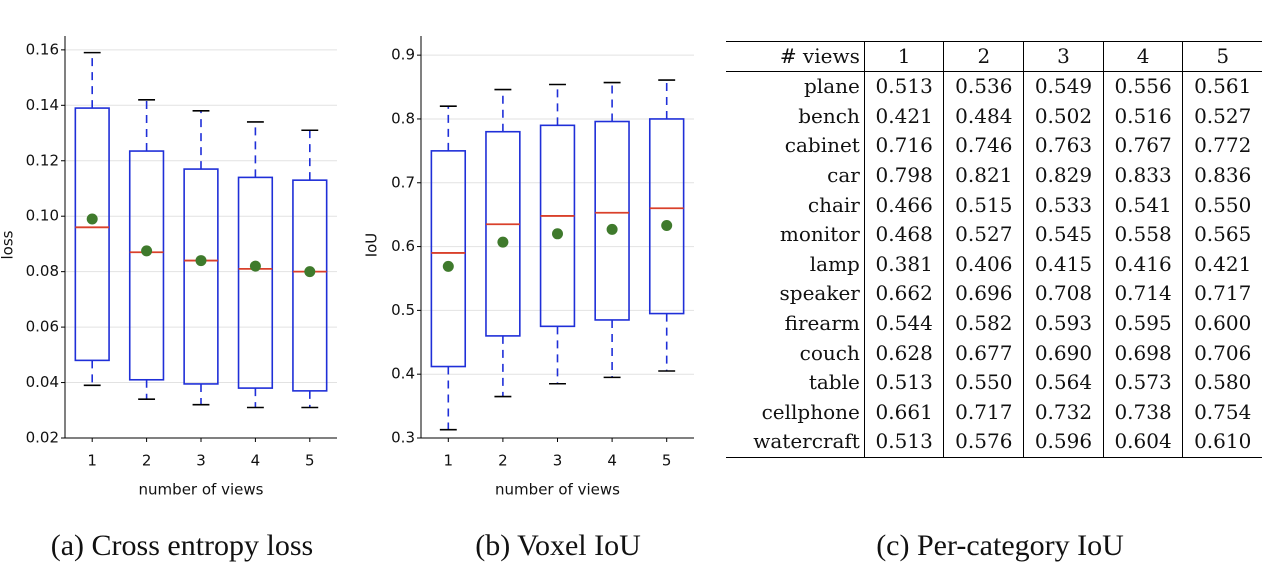  Describe the element at coordinates (822, 323) in the screenshot. I see `category-cell: firearm` at that location.